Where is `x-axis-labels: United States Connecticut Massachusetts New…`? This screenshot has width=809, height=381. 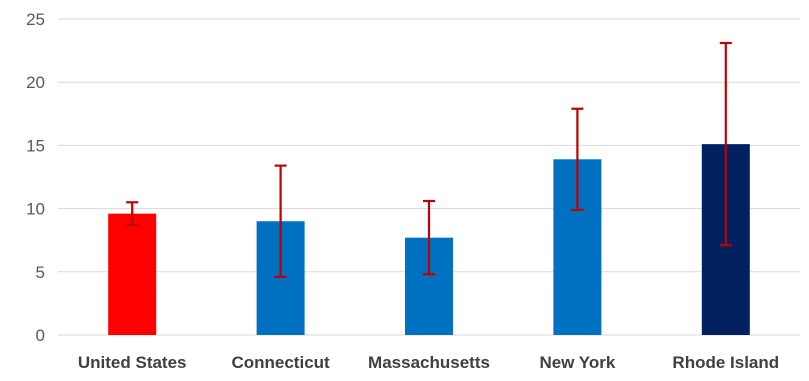
x-axis-labels: United States Connecticut Massachusetts New… is located at coordinates (428, 362).